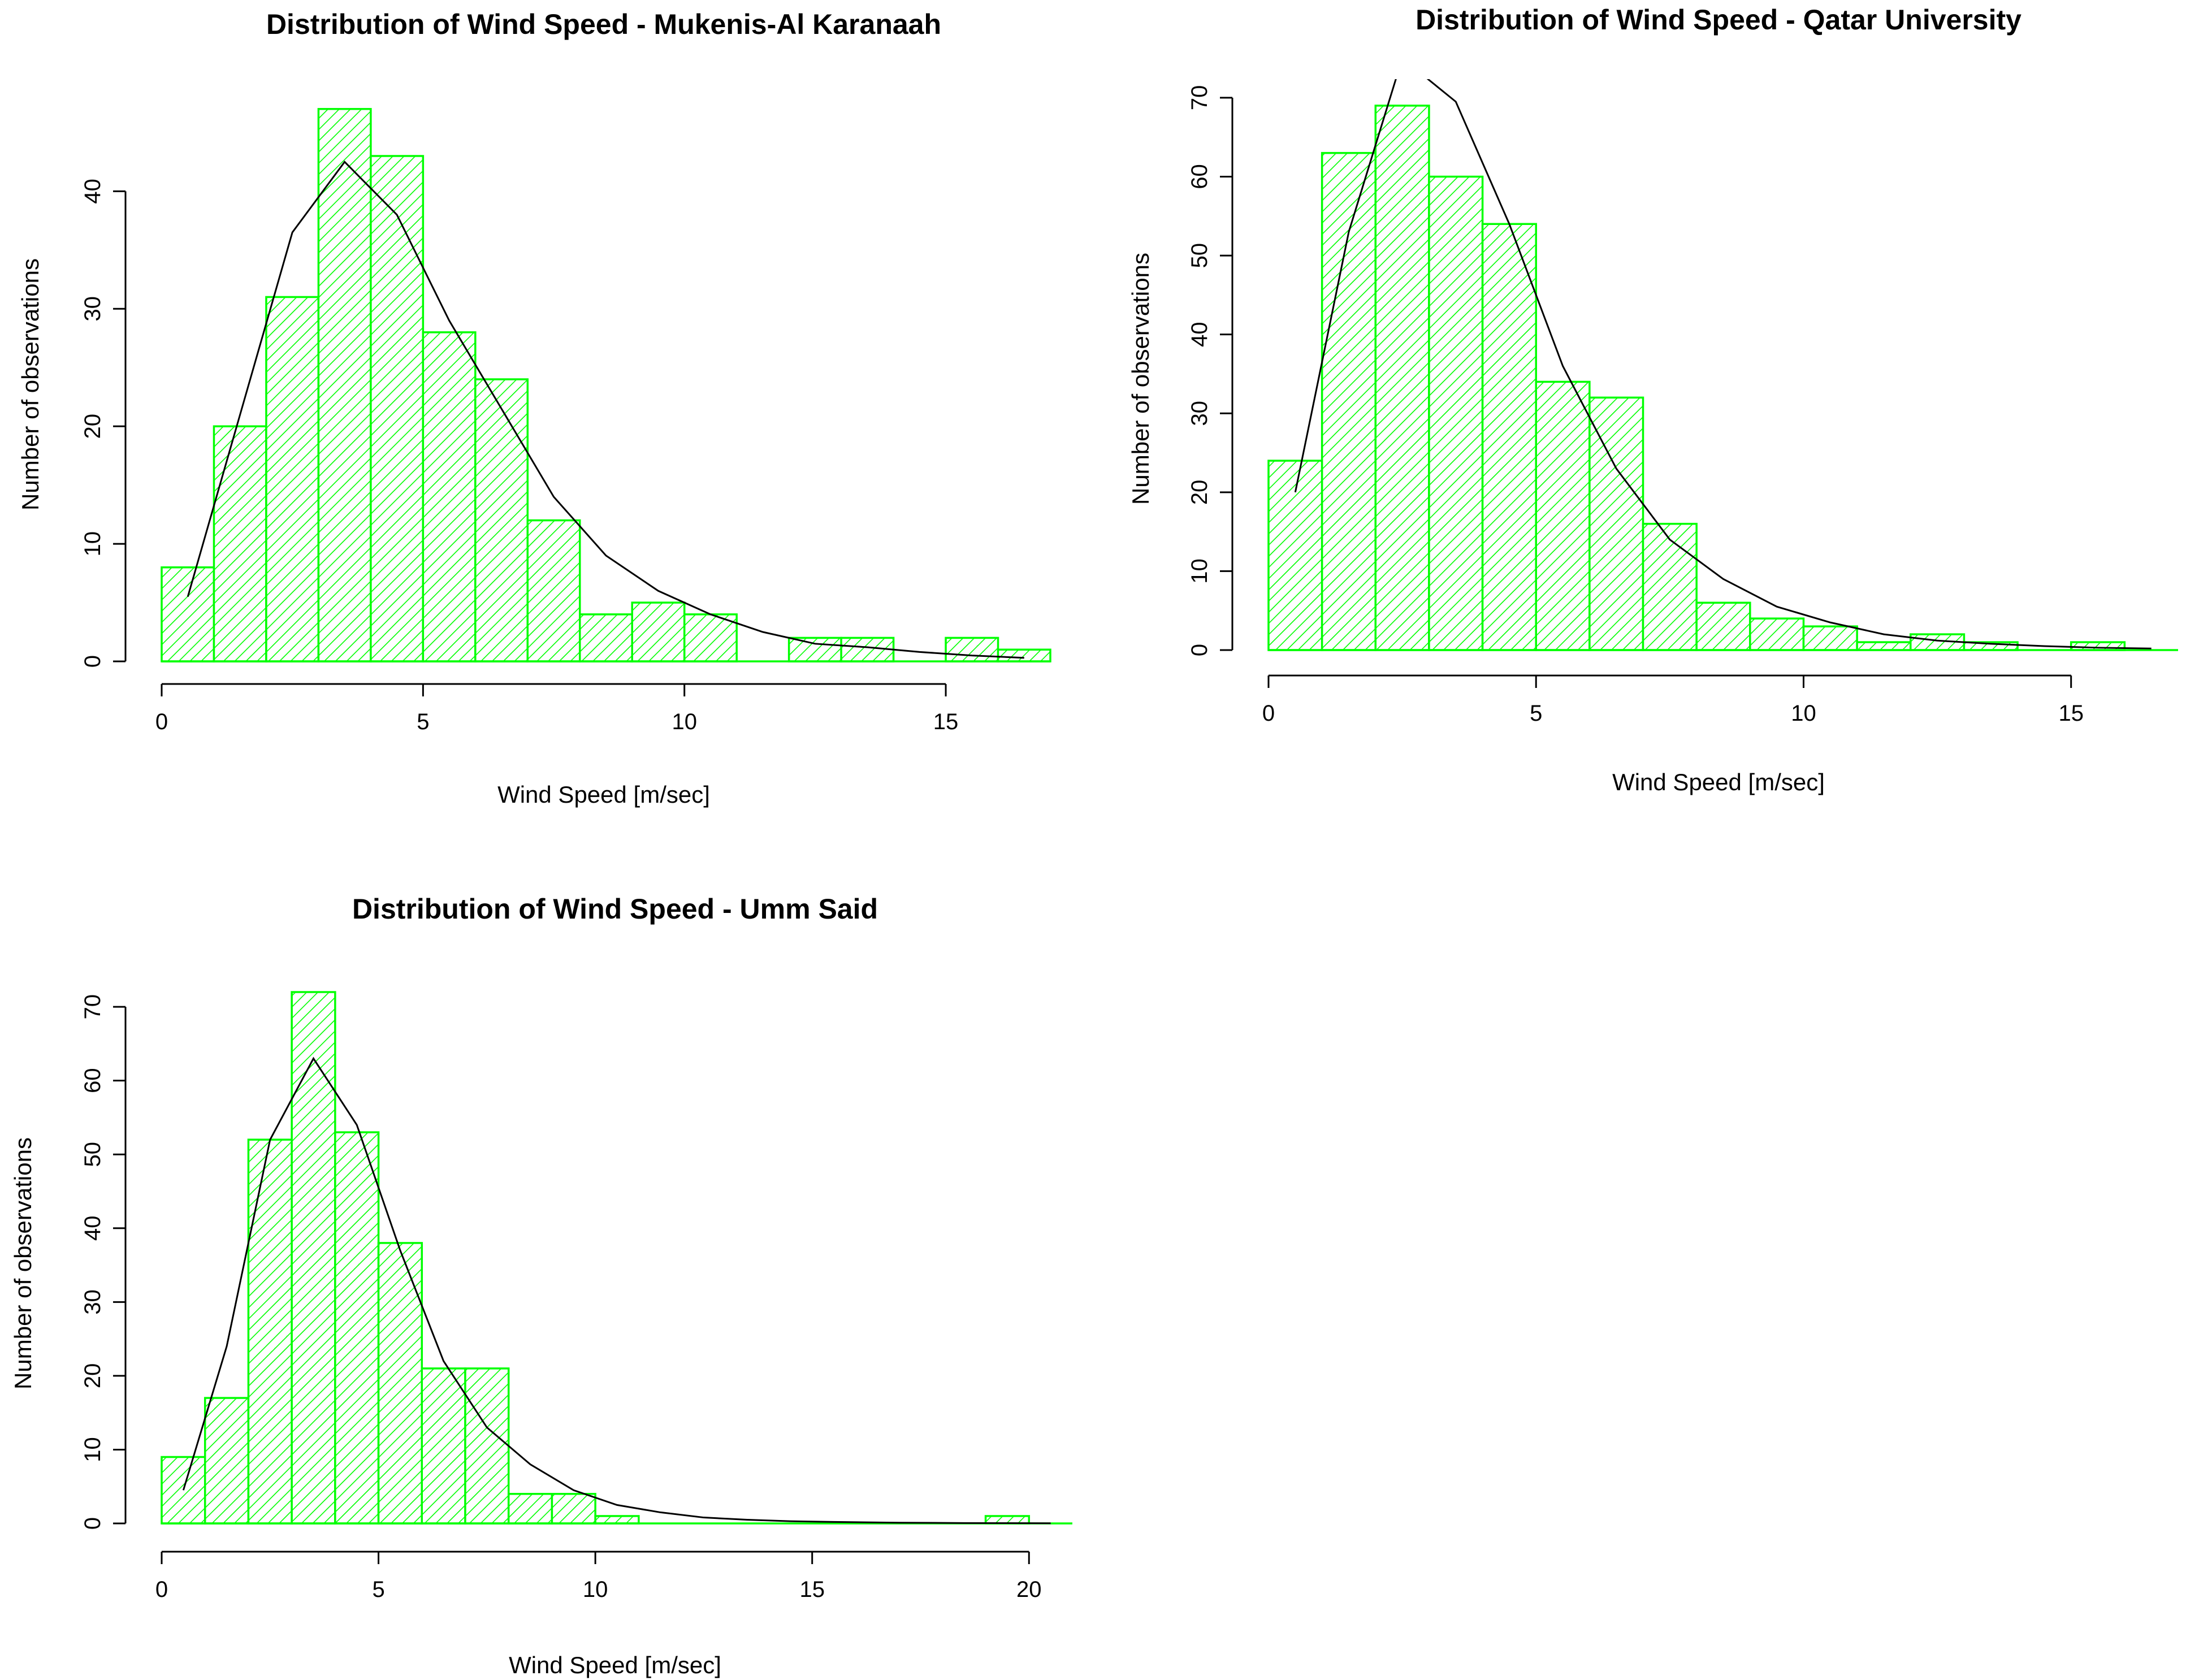 The height and width of the screenshot is (1680, 2186). What do you see at coordinates (1029, 1590) in the screenshot?
I see `x-tick-label: 20` at bounding box center [1029, 1590].